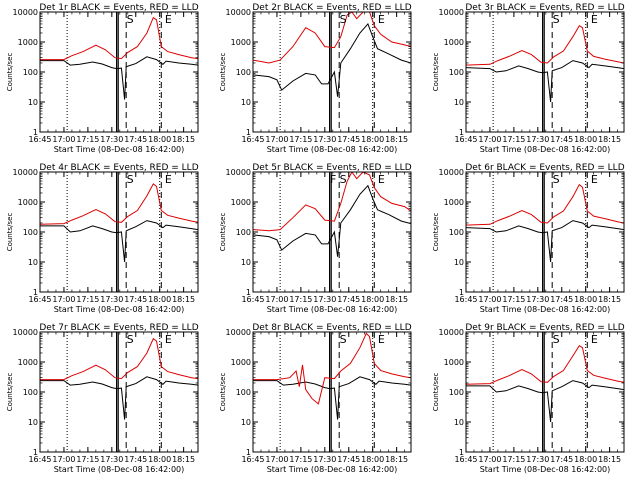  I want to click on panel-title: Det 5r BLACK = Events, RED = LLD, so click(331, 168).